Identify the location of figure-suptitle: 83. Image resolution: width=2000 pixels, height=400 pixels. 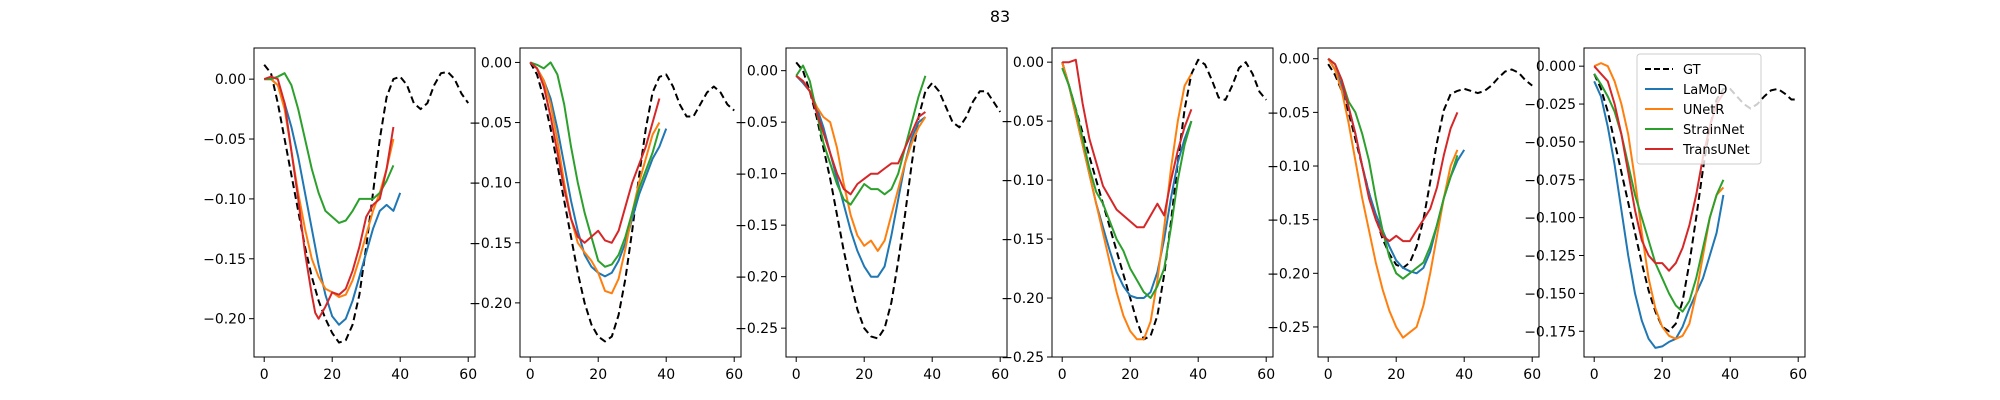
(1000, 16).